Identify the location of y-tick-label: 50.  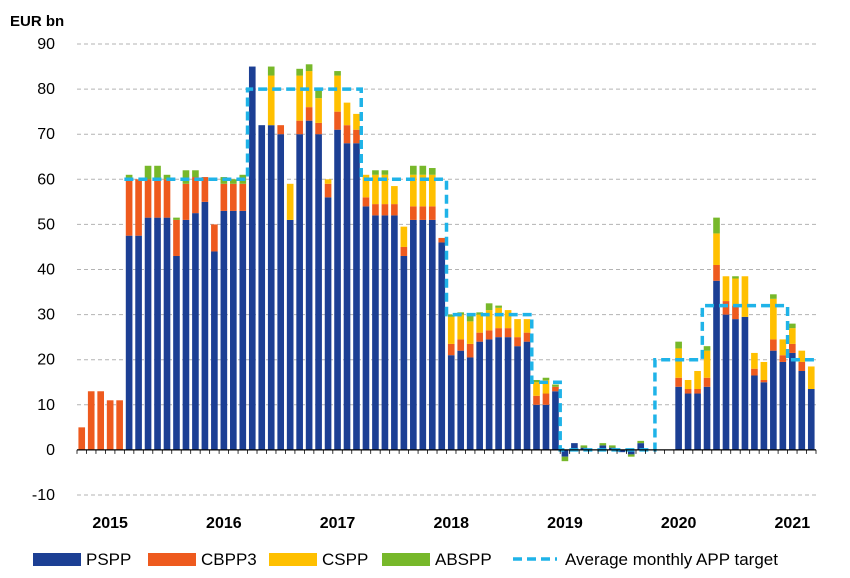
(46, 224).